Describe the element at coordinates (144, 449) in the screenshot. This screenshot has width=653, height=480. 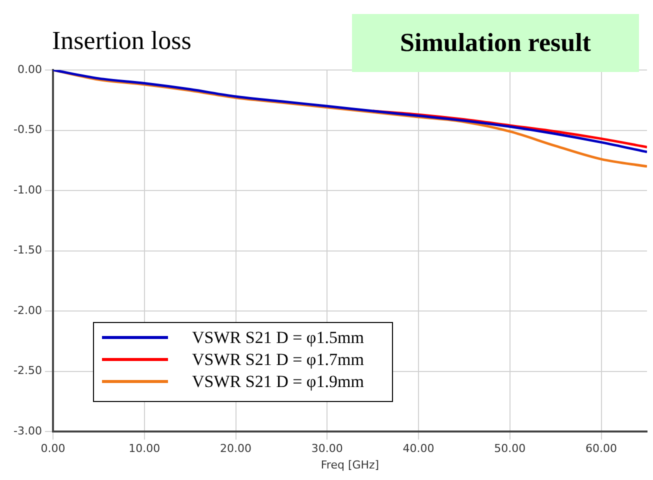
I see `x-tick-label: 10.00` at that location.